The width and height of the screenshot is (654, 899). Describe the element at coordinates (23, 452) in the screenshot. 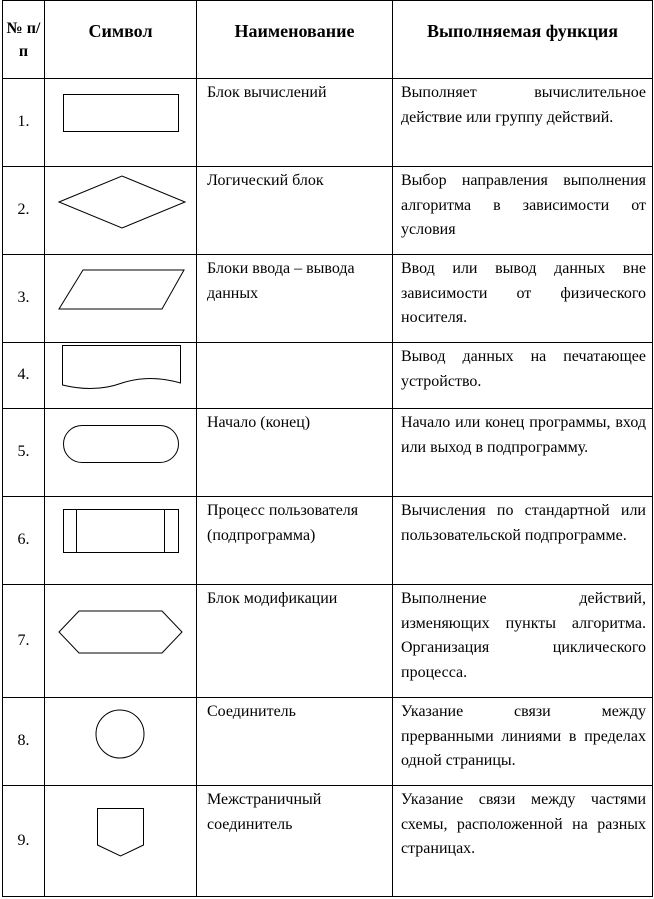

I see `row-number: 5.` at that location.